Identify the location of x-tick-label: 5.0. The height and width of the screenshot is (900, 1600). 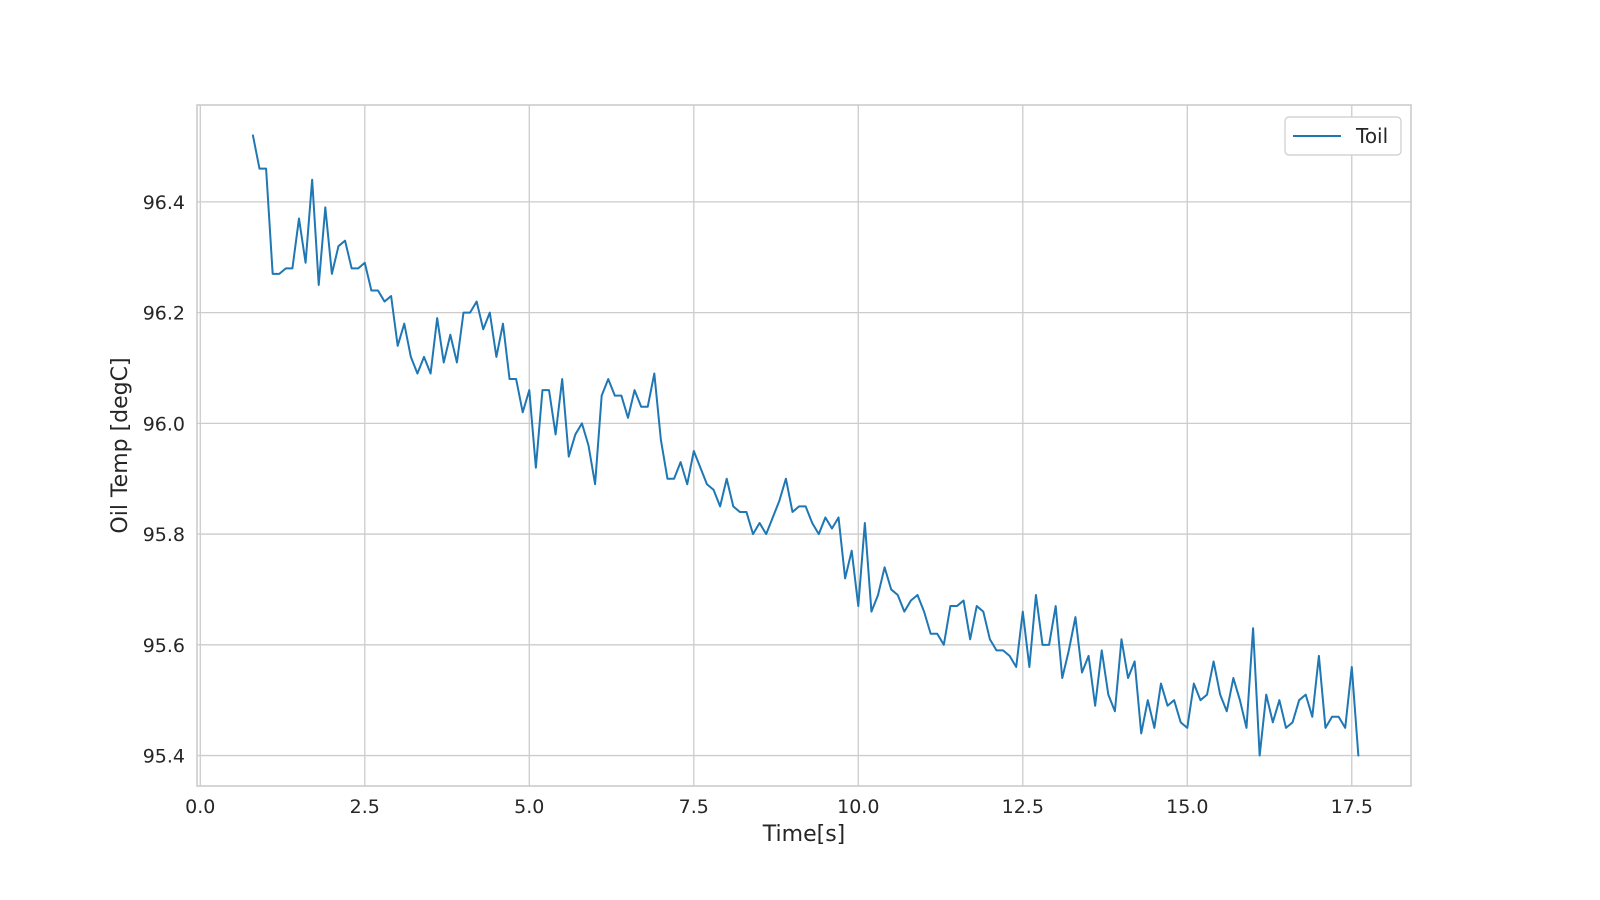
(529, 807).